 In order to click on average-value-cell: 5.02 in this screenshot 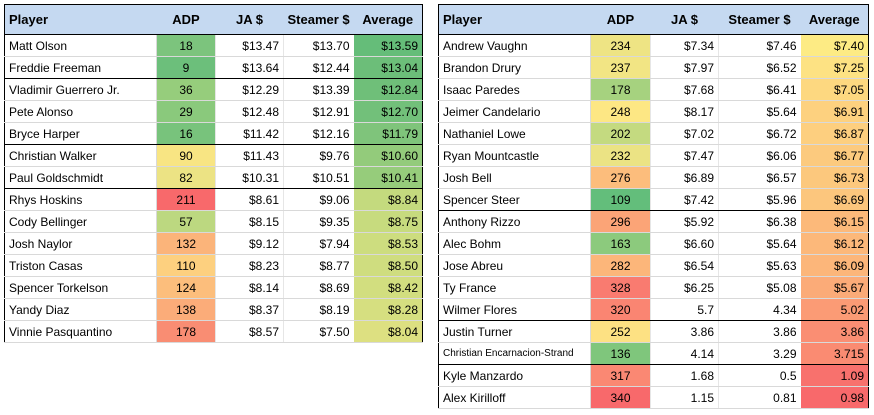, I will do `click(834, 309)`.